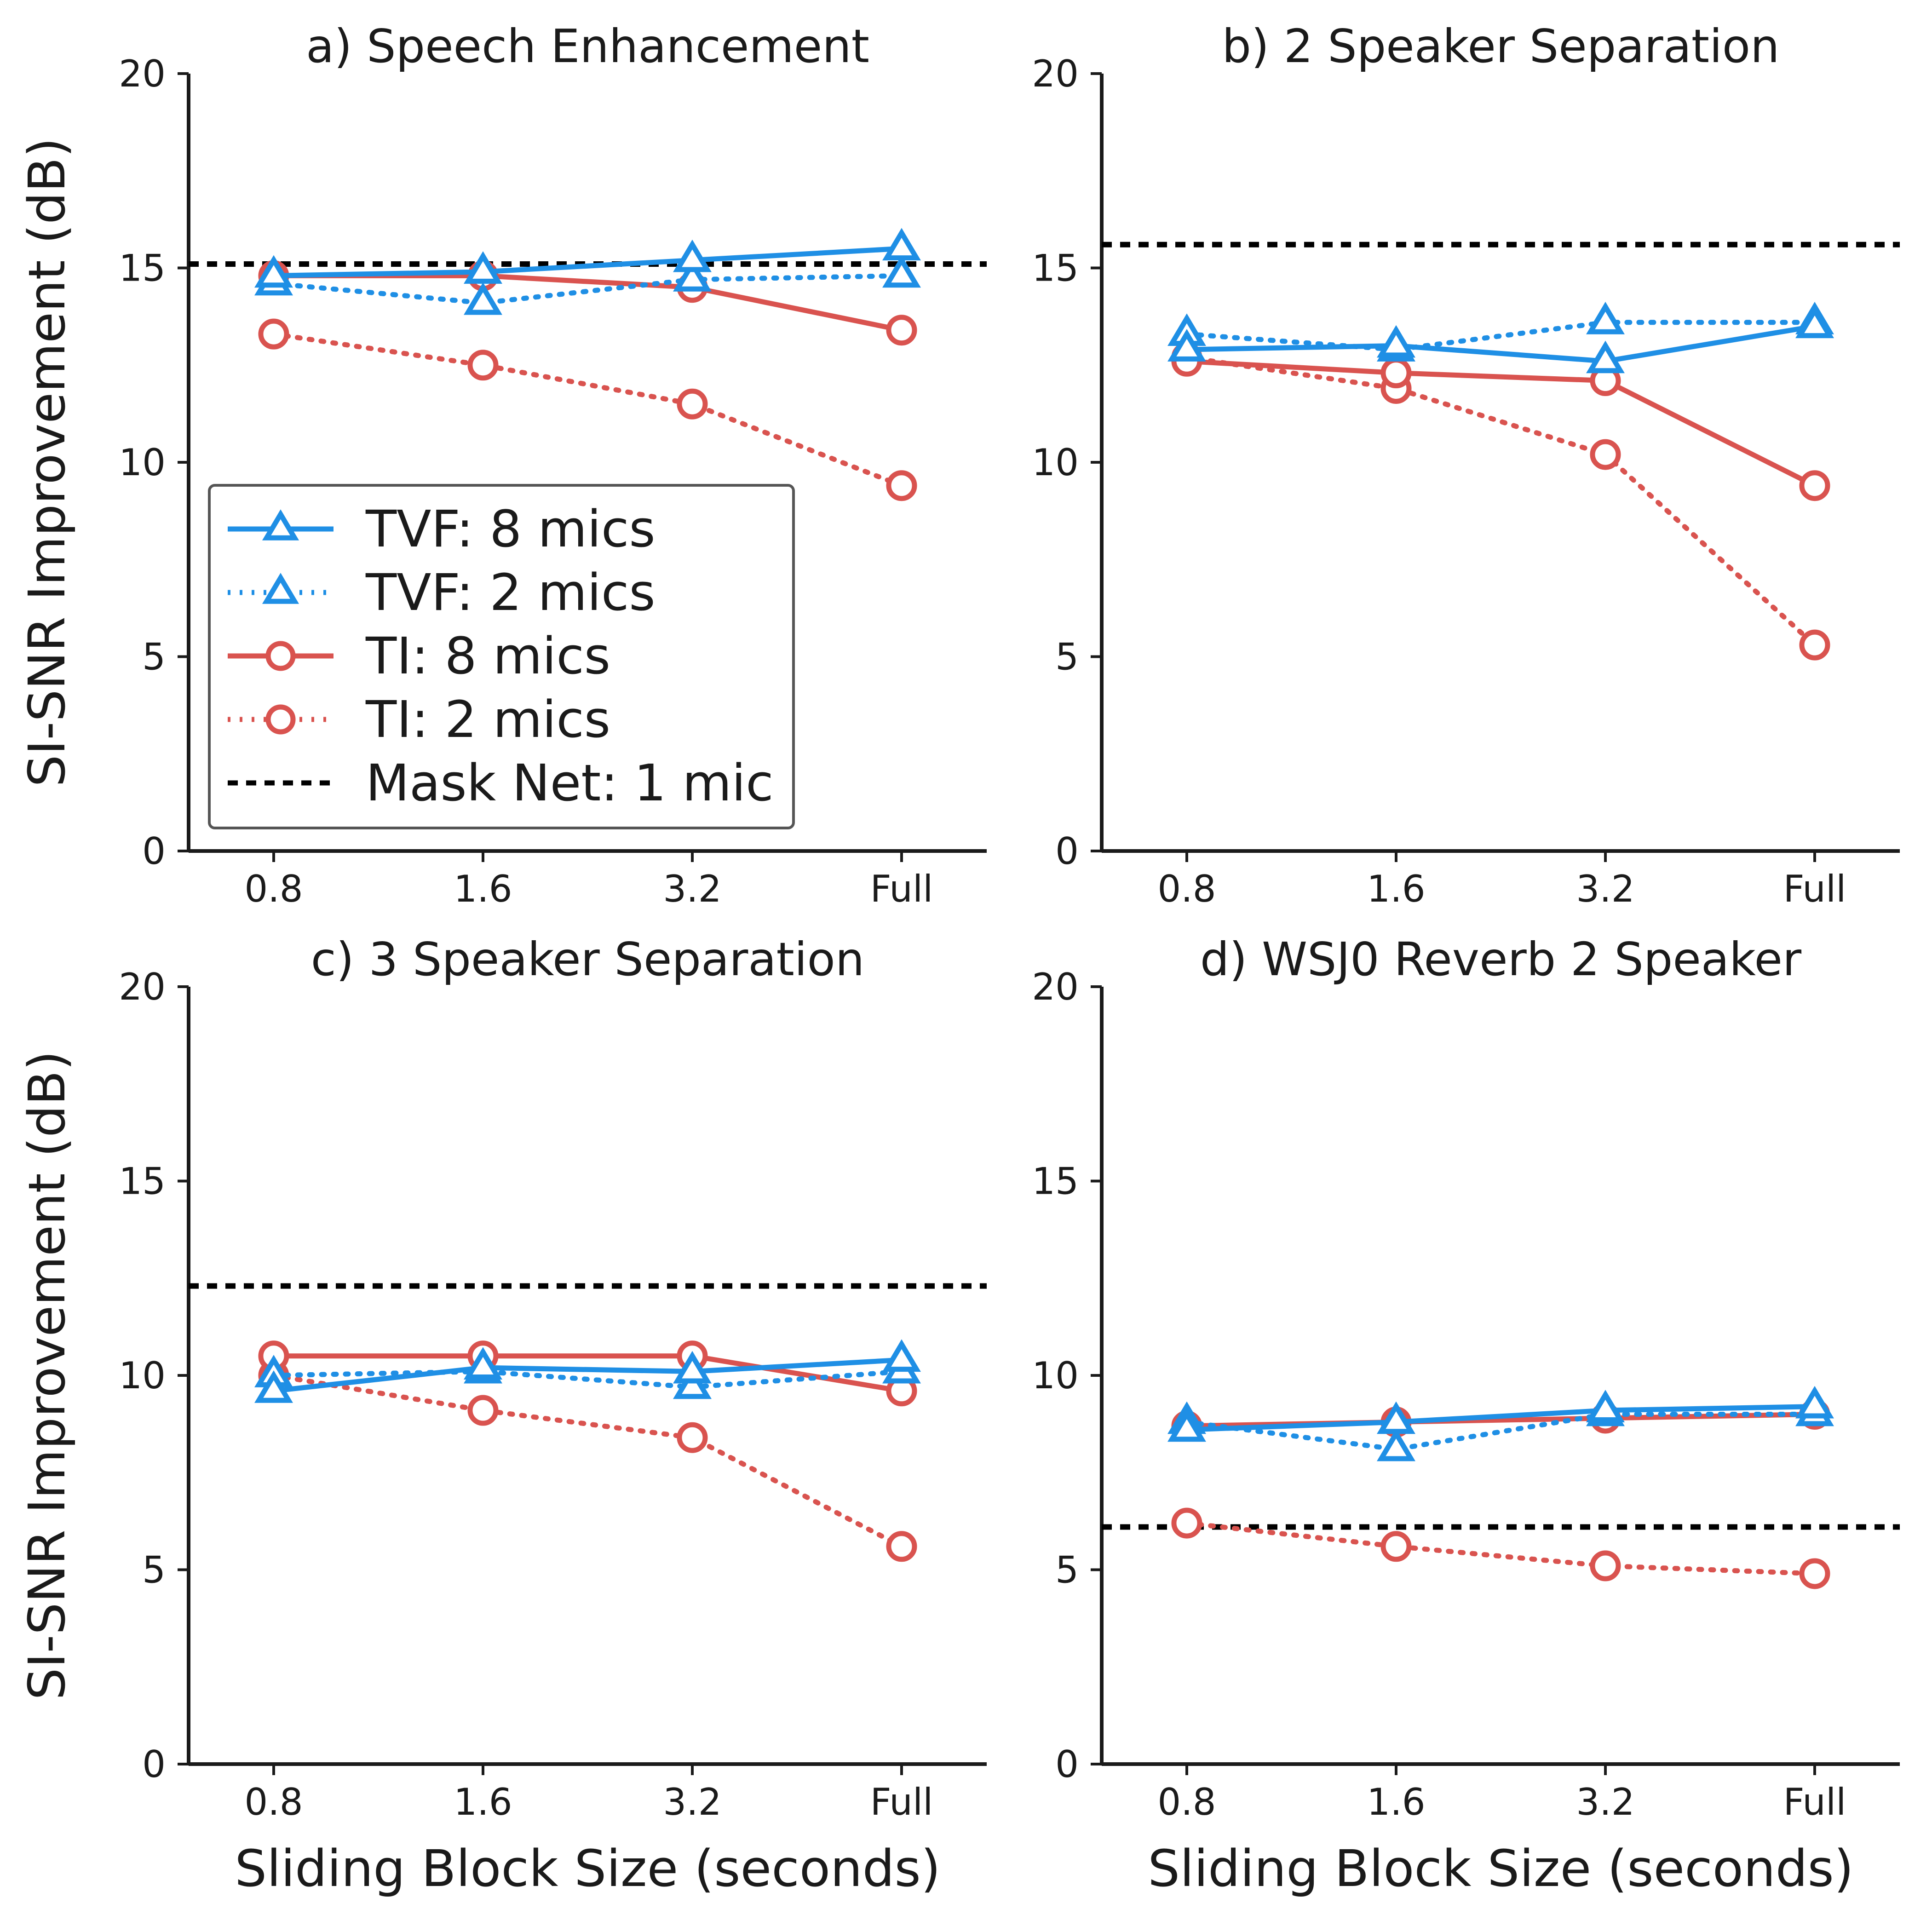 The height and width of the screenshot is (1932, 1932). What do you see at coordinates (510, 529) in the screenshot?
I see `legend-label: TVF: 8 mics` at bounding box center [510, 529].